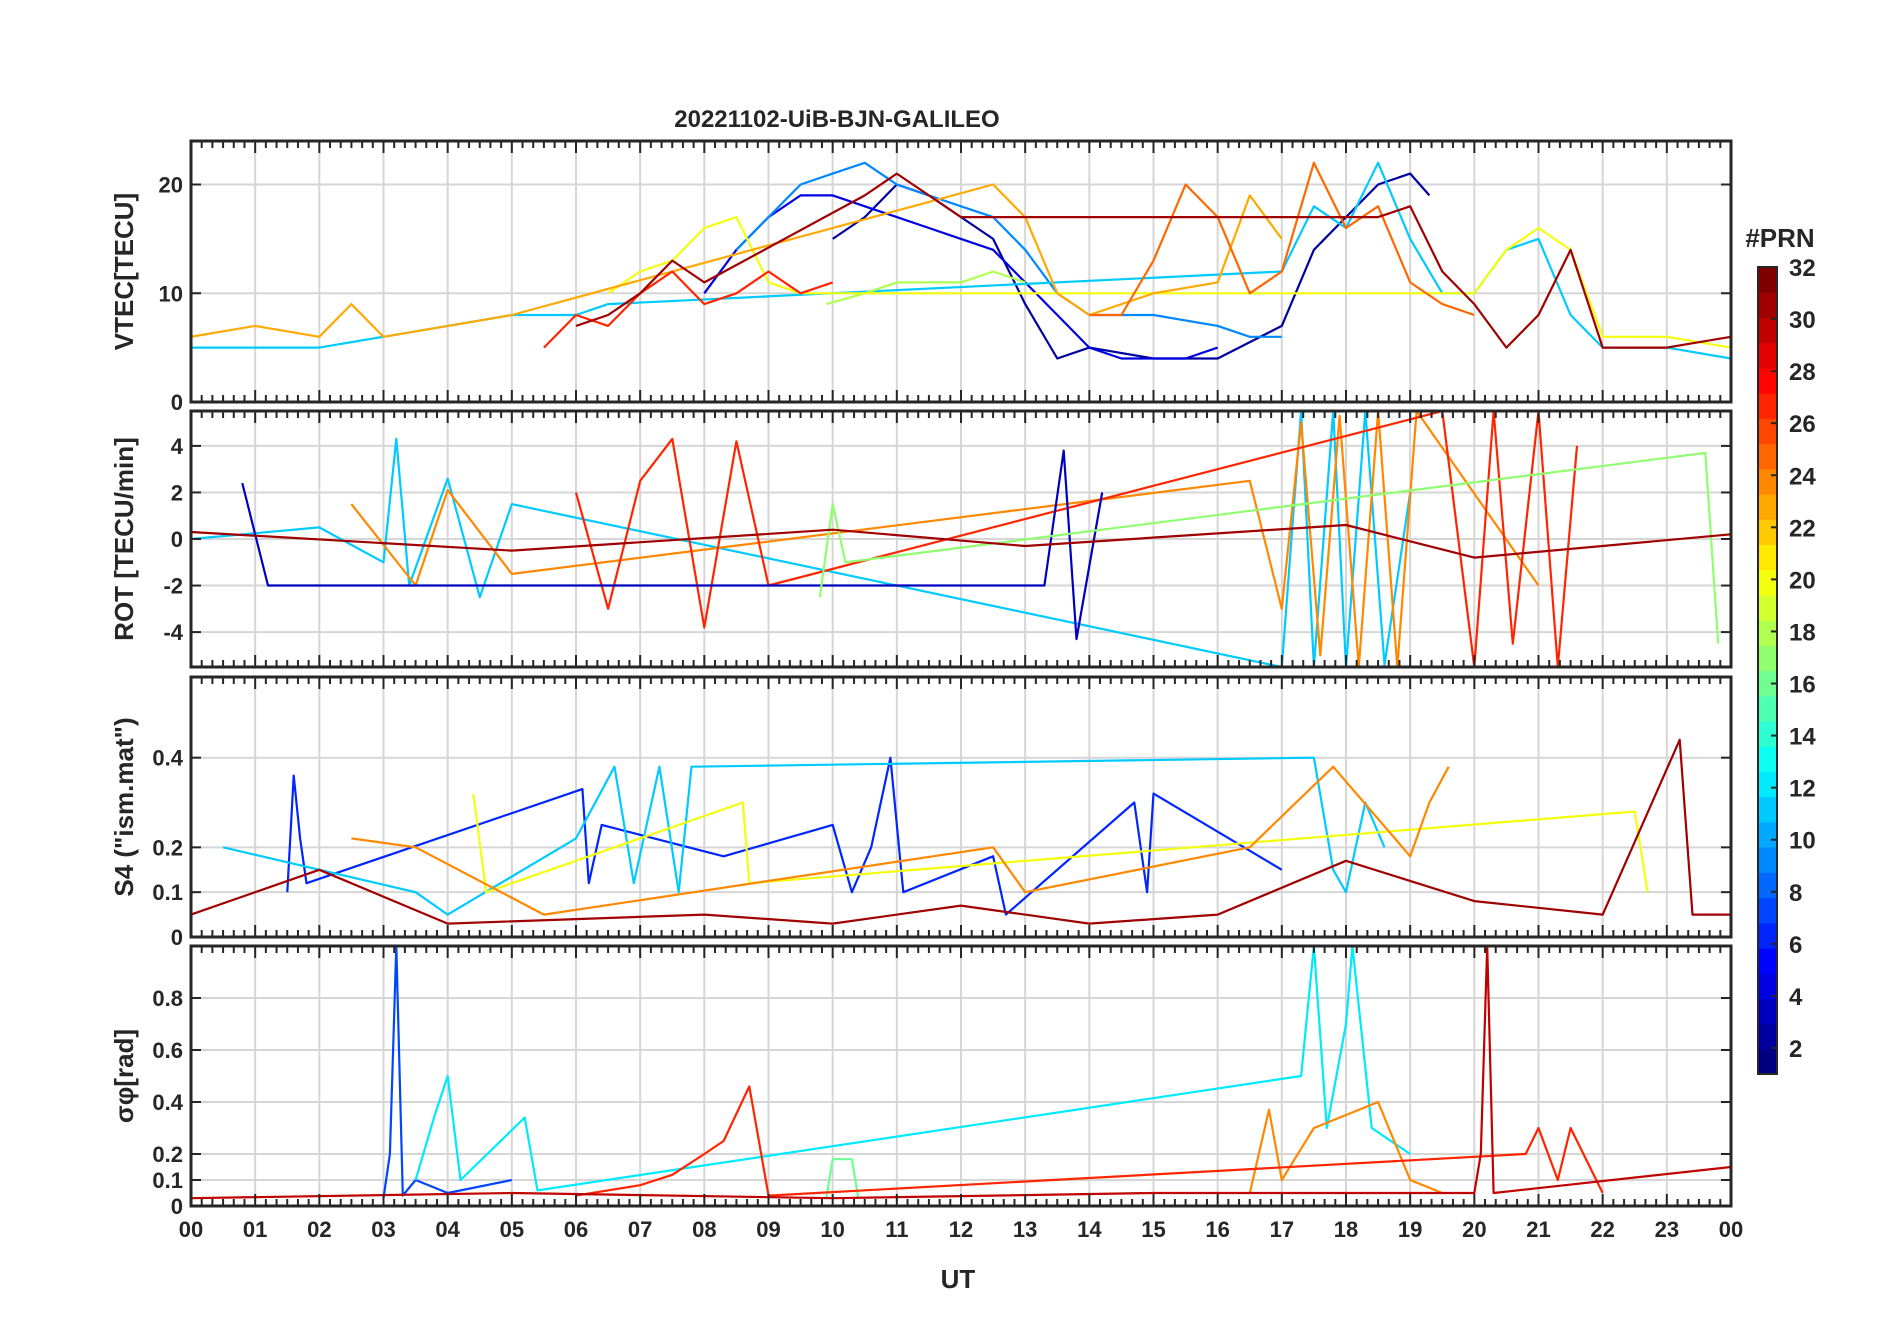 The height and width of the screenshot is (1330, 1902). What do you see at coordinates (1802, 372) in the screenshot?
I see `colorbar-tick-label: 28` at bounding box center [1802, 372].